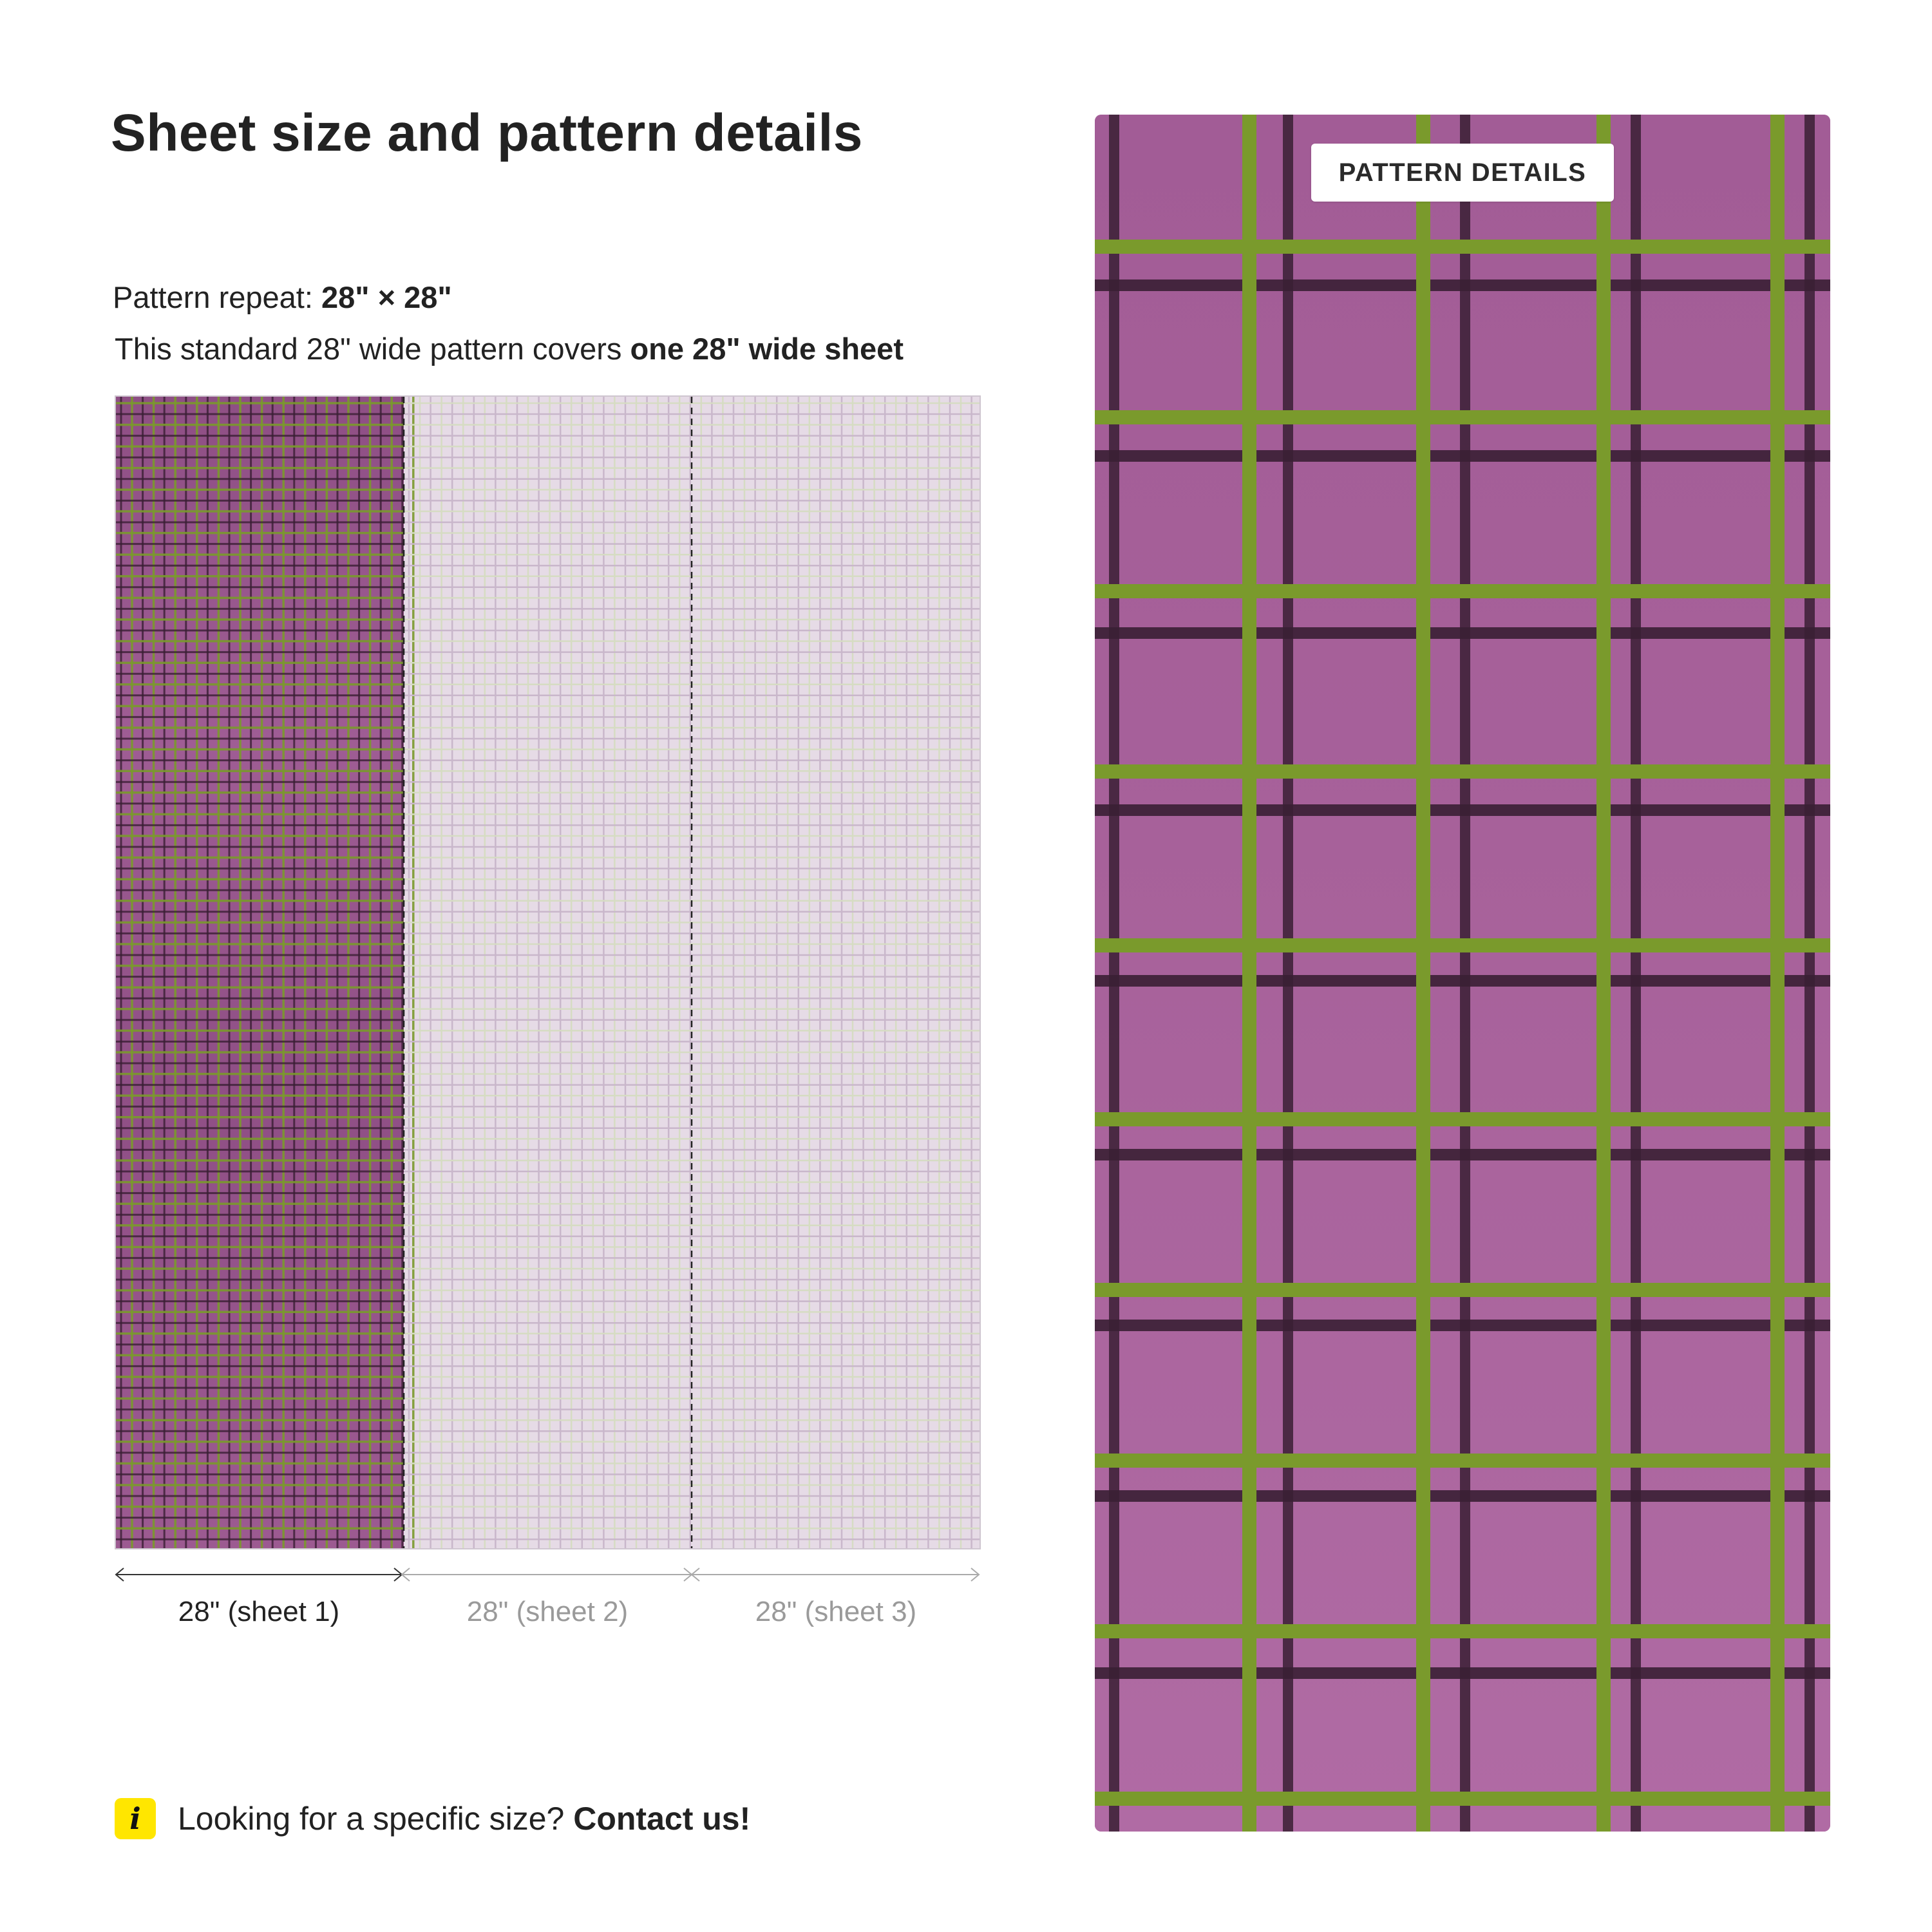 The width and height of the screenshot is (1932, 1932). Describe the element at coordinates (259, 1611) in the screenshot. I see `sheet-1-label: 28" (sheet 1)` at that location.